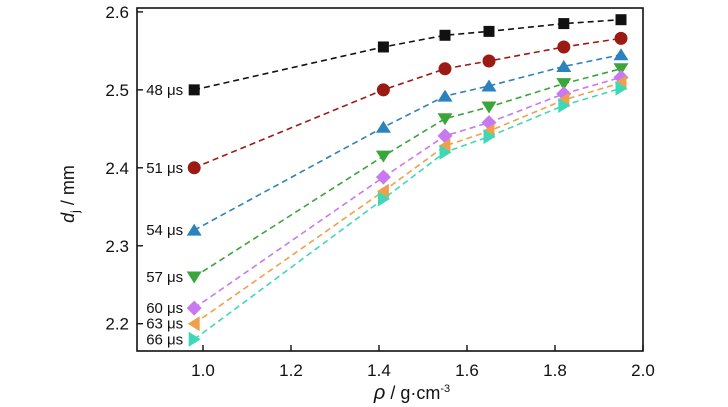 This screenshot has height=407, width=728. I want to click on series-label: 54 μs, so click(164, 230).